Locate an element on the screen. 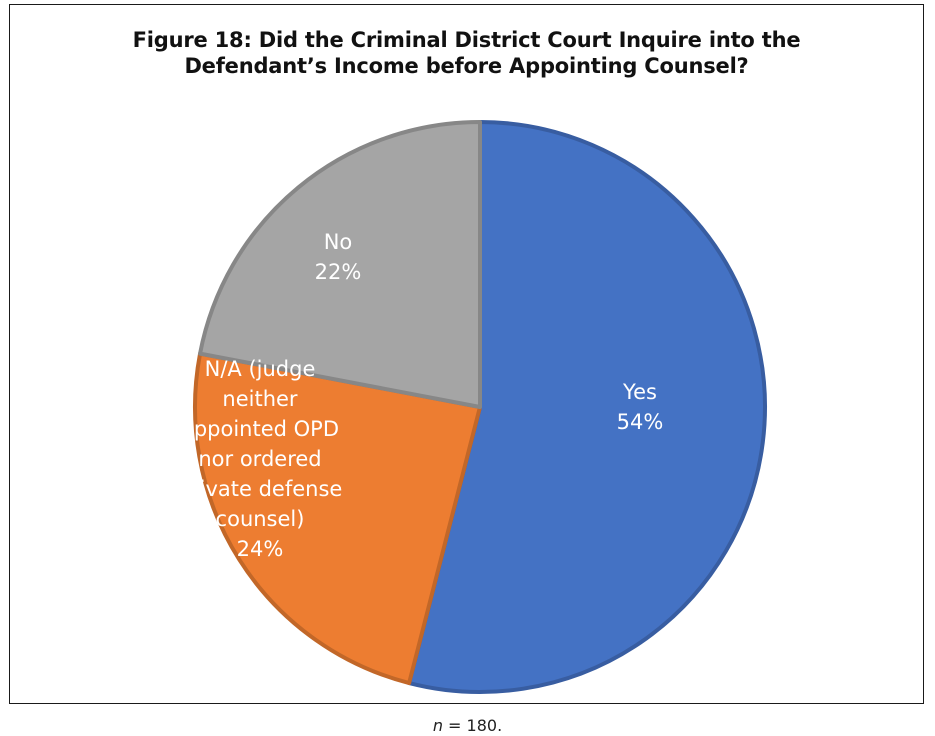  pie-slice-no is located at coordinates (340, 264).